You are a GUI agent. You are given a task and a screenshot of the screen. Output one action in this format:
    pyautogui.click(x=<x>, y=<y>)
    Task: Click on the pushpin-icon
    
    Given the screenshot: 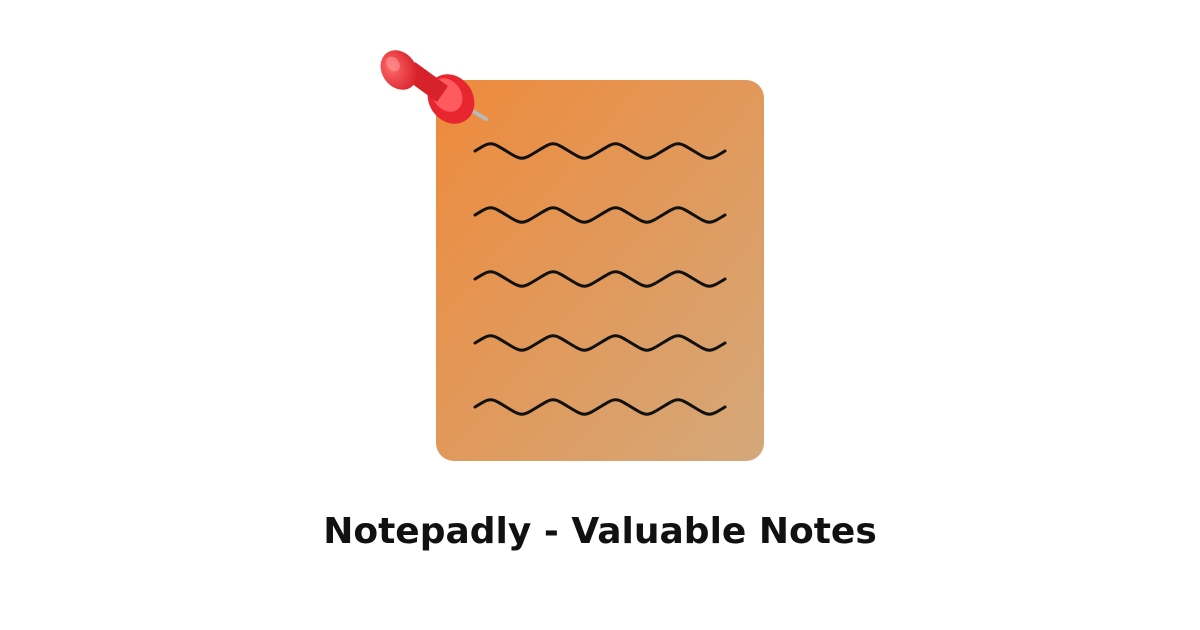 What is the action you would take?
    pyautogui.click(x=434, y=87)
    